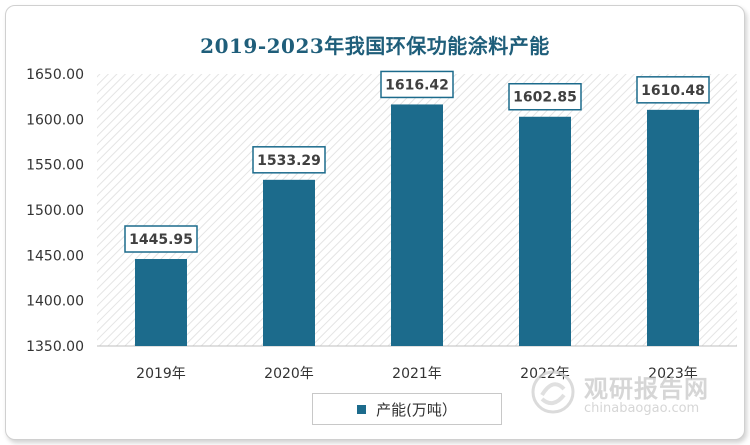  I want to click on data-label: 1533.29, so click(289, 161).